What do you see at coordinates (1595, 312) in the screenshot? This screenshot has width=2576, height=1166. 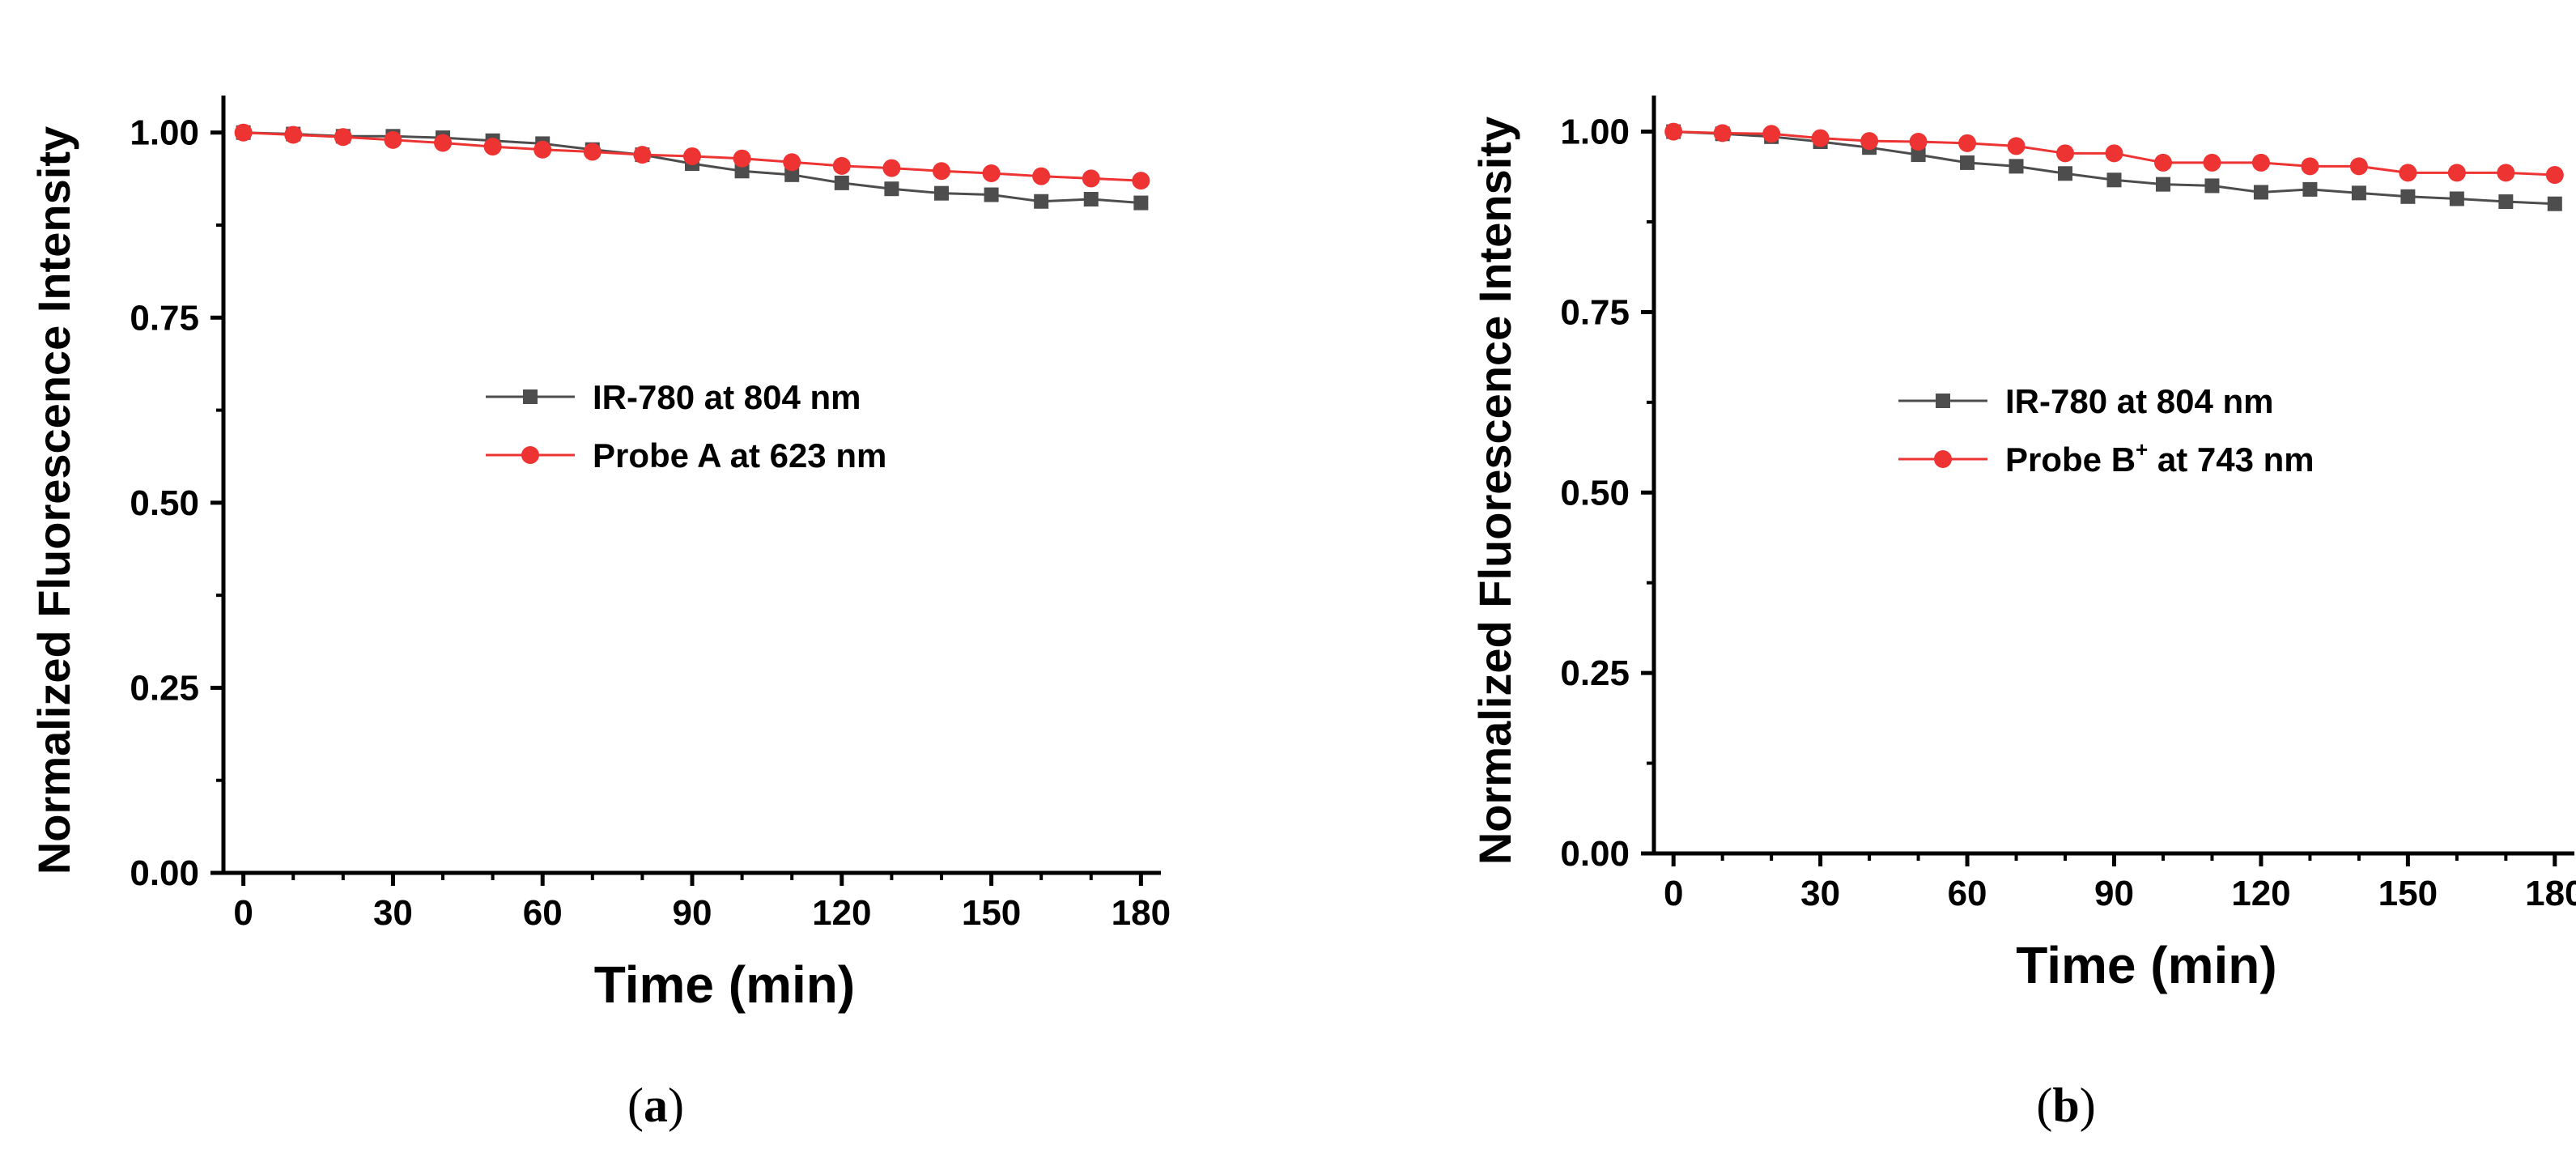 I see `chart-b-y-tick-label: 0.75` at bounding box center [1595, 312].